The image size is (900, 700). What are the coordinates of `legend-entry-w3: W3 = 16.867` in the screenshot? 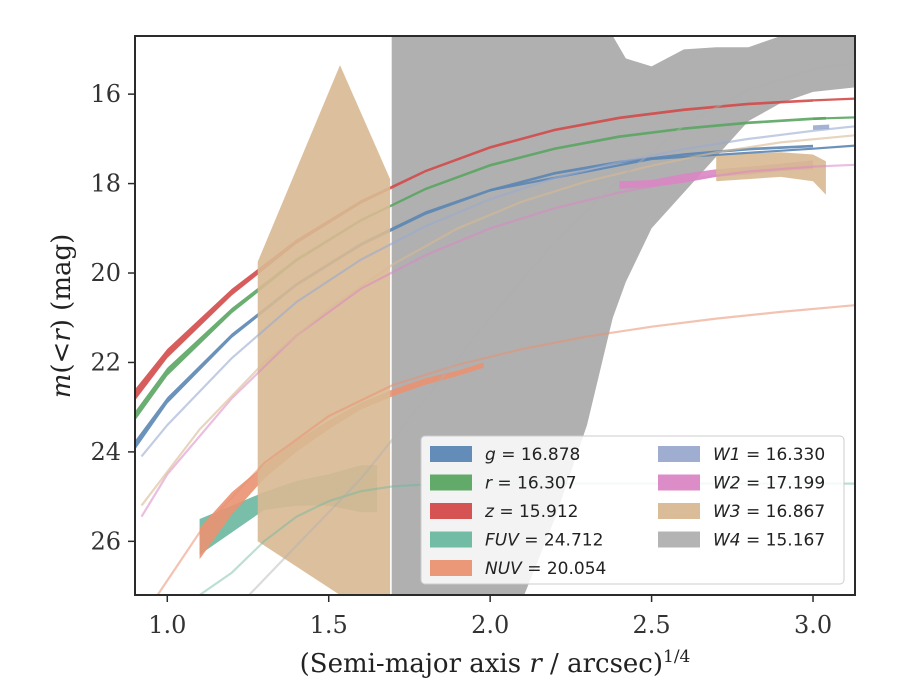 It's located at (741, 512).